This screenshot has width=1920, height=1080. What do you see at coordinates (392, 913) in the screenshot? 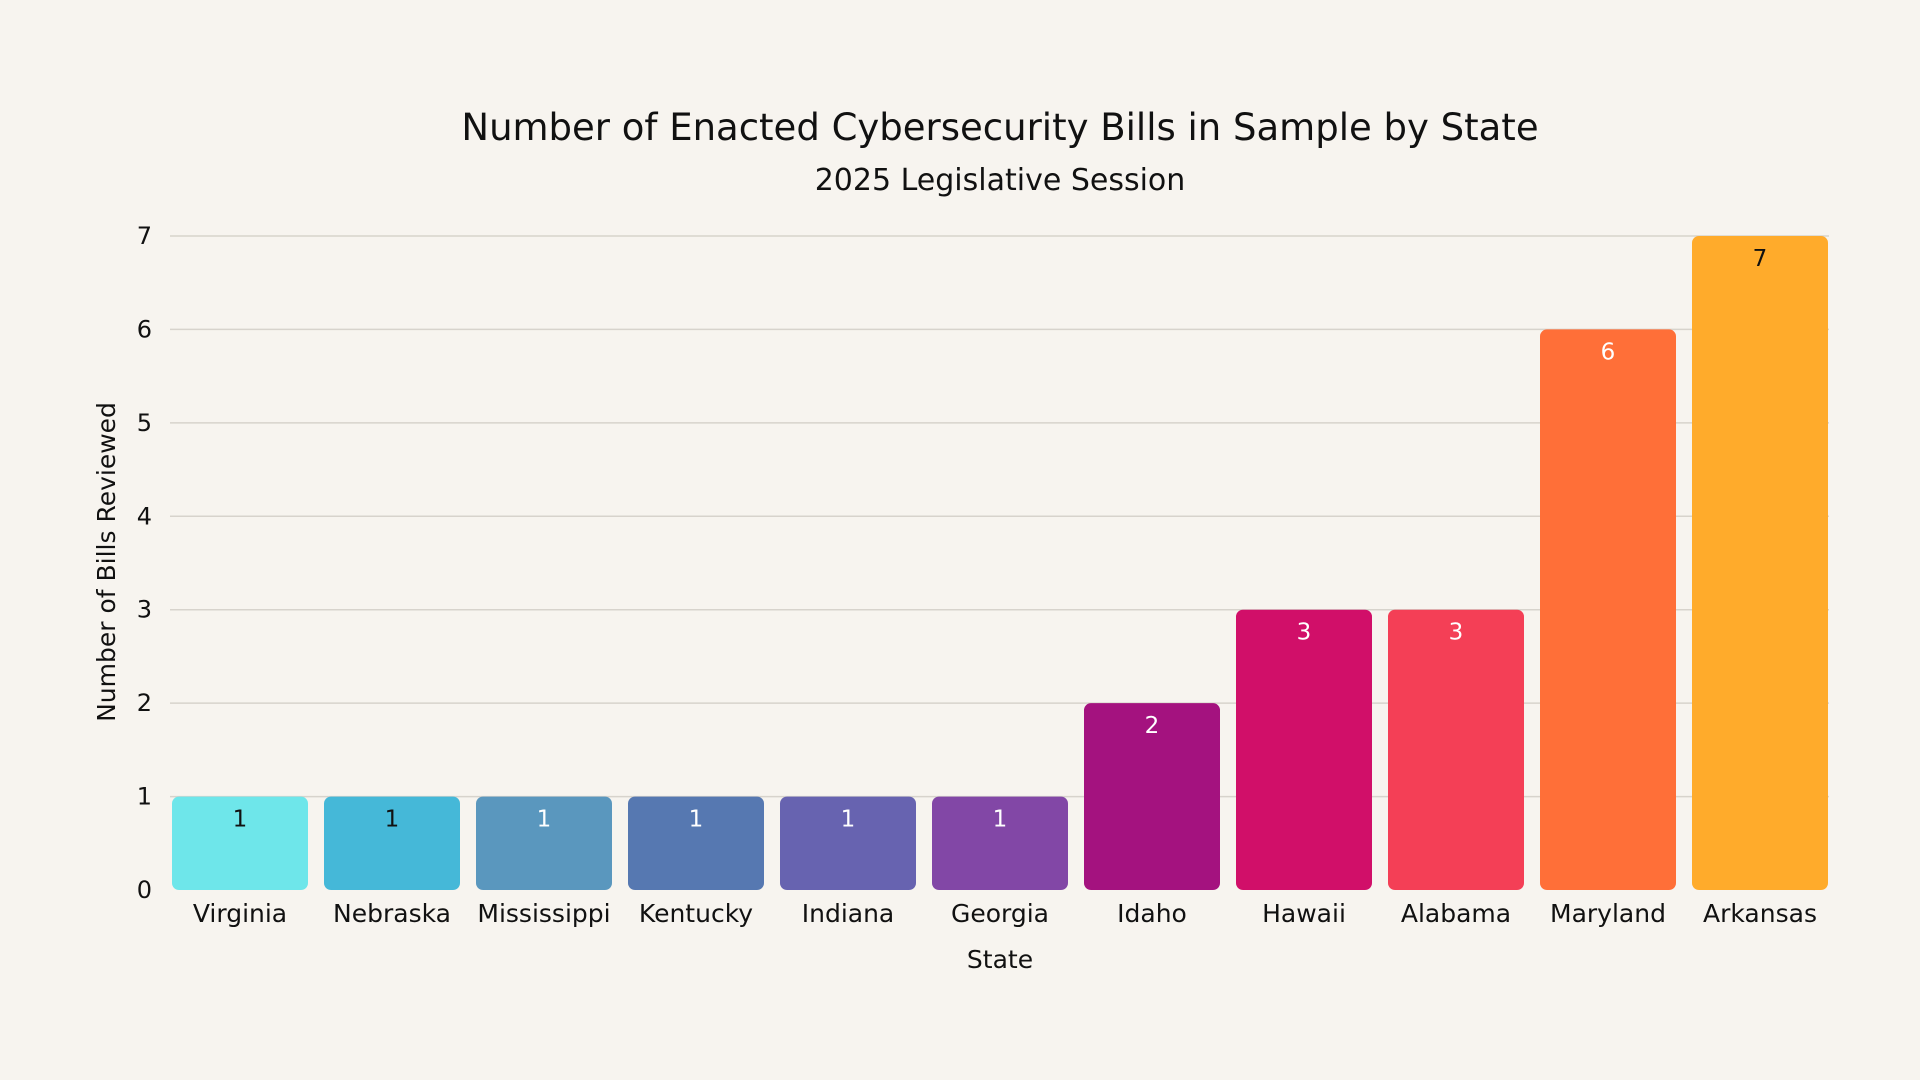
I see `x-label-nebraska: Nebraska` at bounding box center [392, 913].